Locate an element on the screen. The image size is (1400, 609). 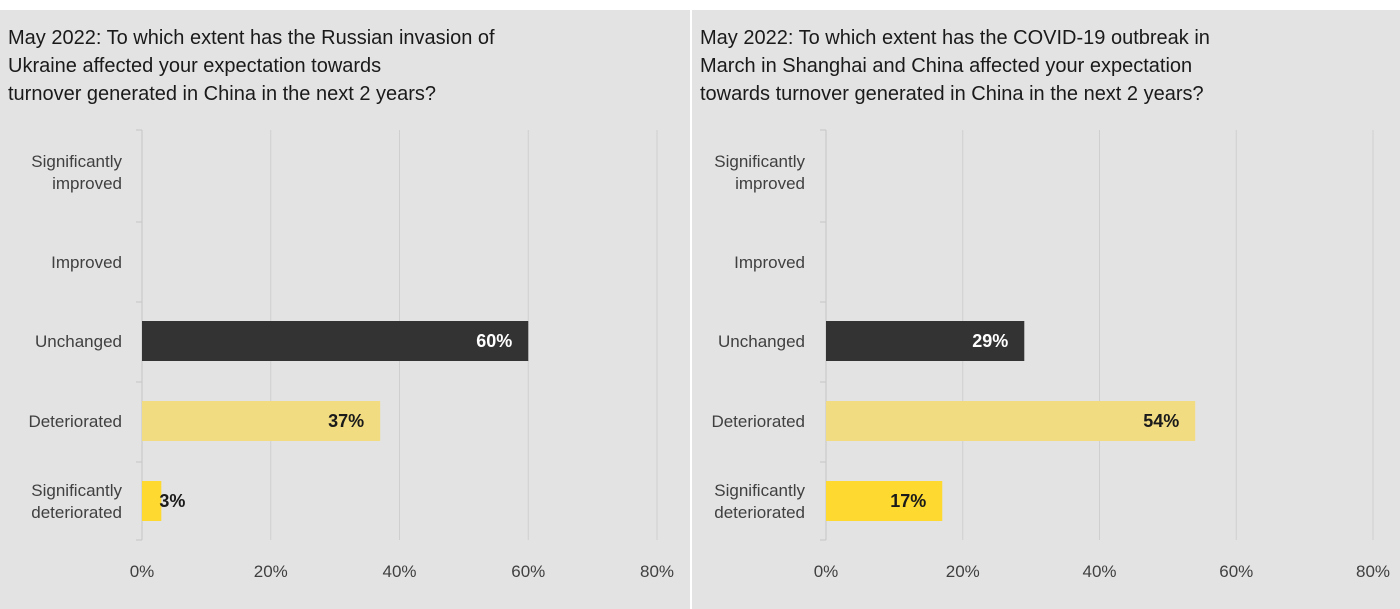
data-label: 54% is located at coordinates (1161, 421).